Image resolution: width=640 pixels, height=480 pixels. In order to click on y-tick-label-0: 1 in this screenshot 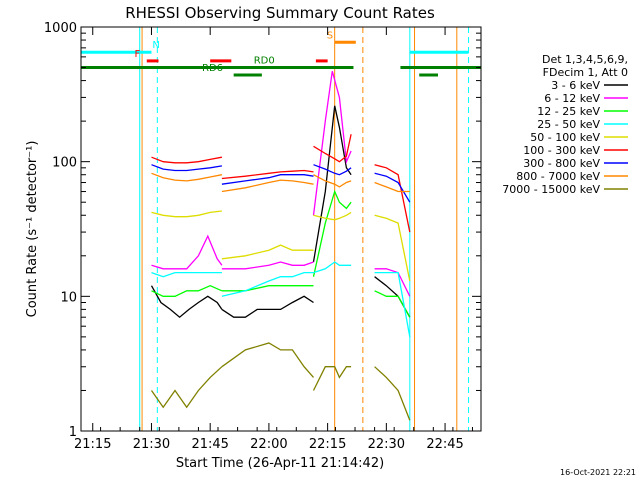, I will do `click(73, 432)`.